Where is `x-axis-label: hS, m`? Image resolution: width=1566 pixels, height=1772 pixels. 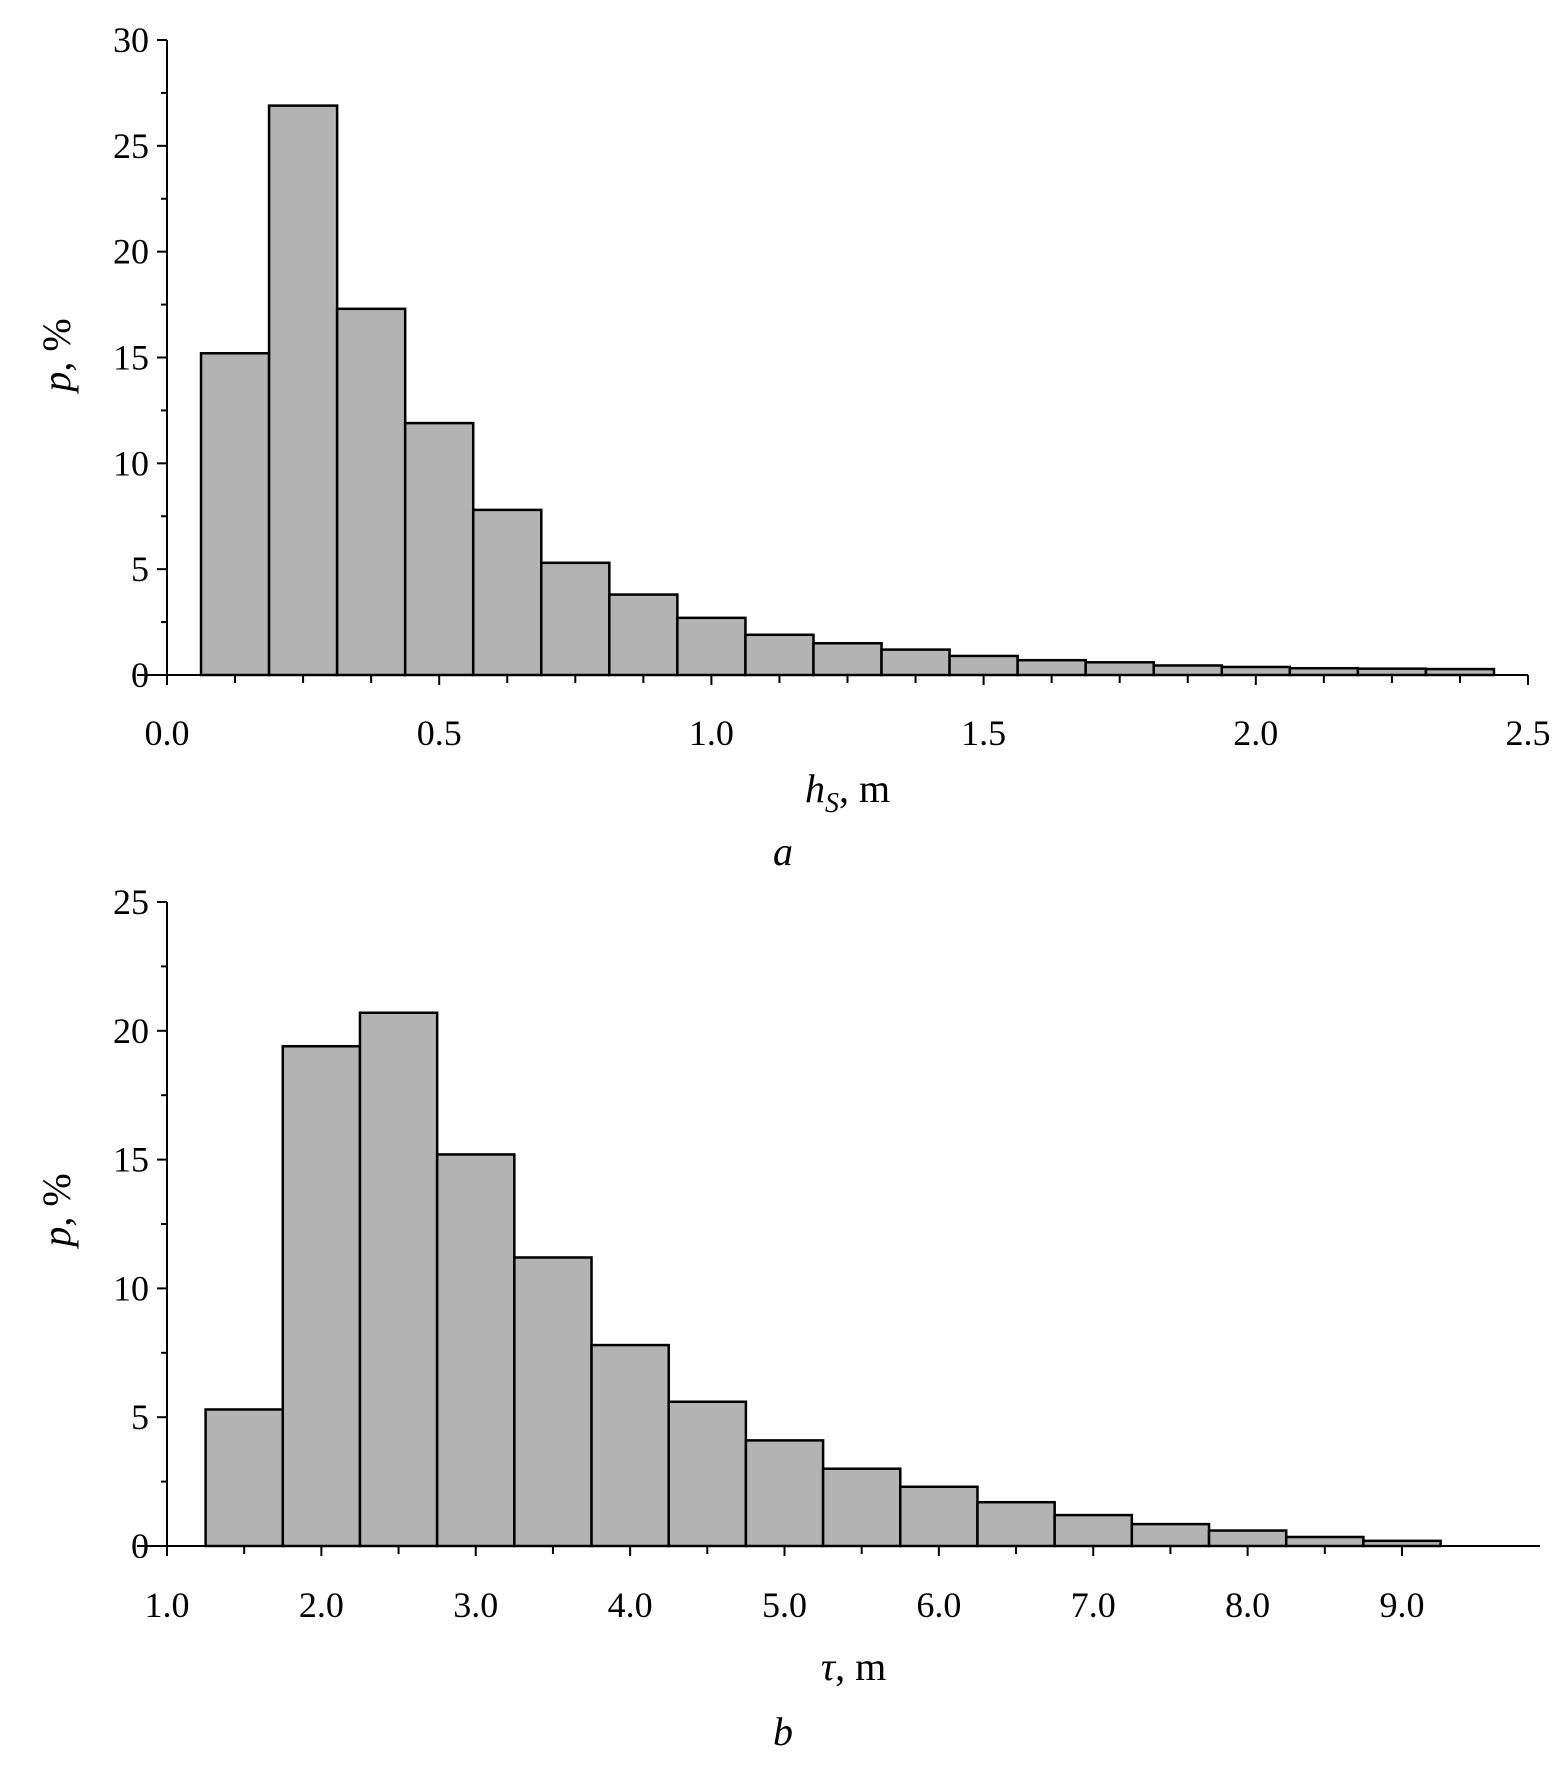
x-axis-label: hS, m is located at coordinates (847, 792).